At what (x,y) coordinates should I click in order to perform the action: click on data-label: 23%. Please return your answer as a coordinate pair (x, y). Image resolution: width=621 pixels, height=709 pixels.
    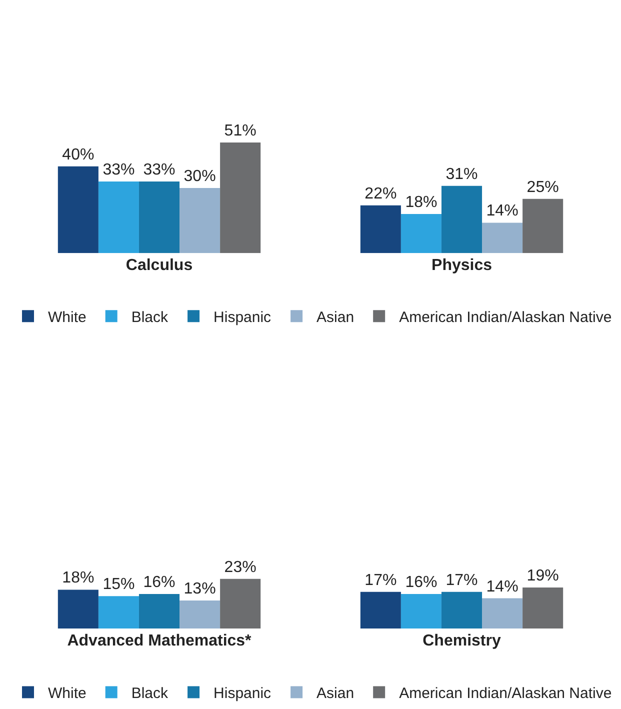
    Looking at the image, I should click on (240, 567).